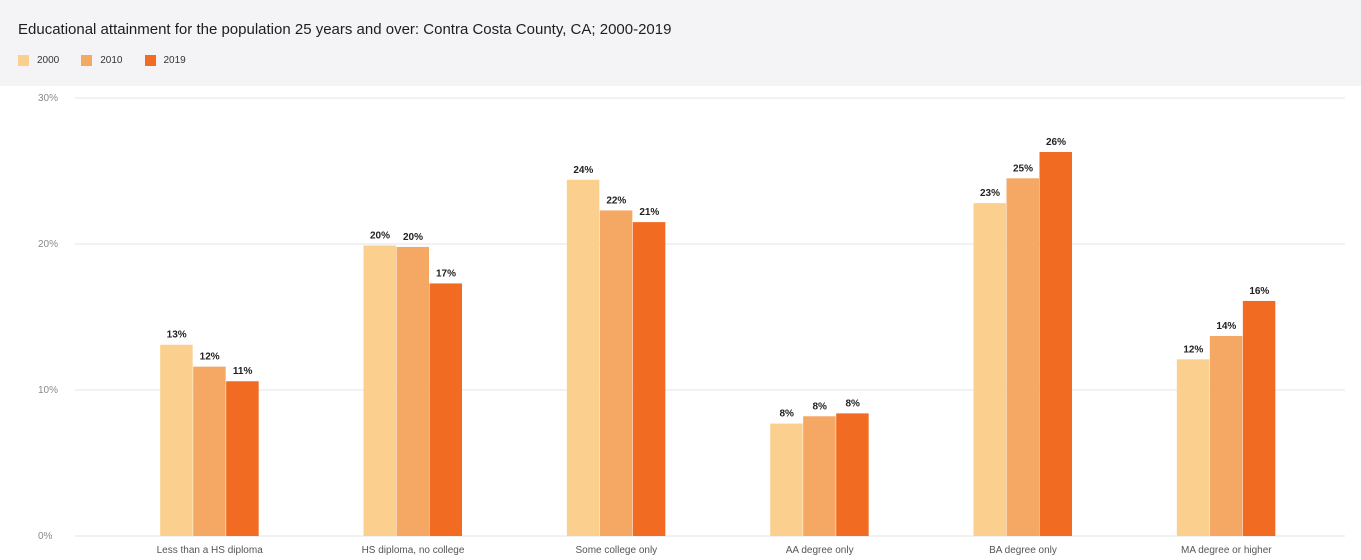  Describe the element at coordinates (210, 550) in the screenshot. I see `x-tick-label: Less than a HS diploma` at that location.